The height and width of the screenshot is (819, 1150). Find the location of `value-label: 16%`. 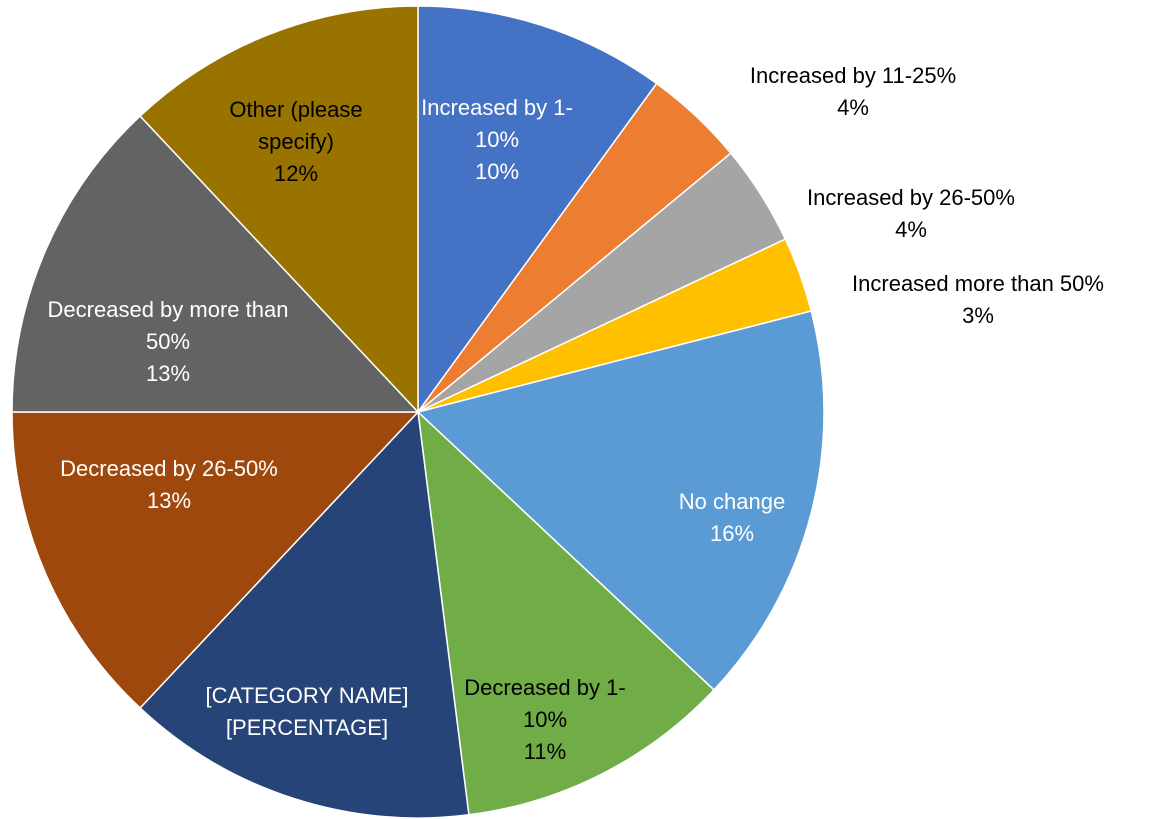

value-label: 16% is located at coordinates (732, 533).